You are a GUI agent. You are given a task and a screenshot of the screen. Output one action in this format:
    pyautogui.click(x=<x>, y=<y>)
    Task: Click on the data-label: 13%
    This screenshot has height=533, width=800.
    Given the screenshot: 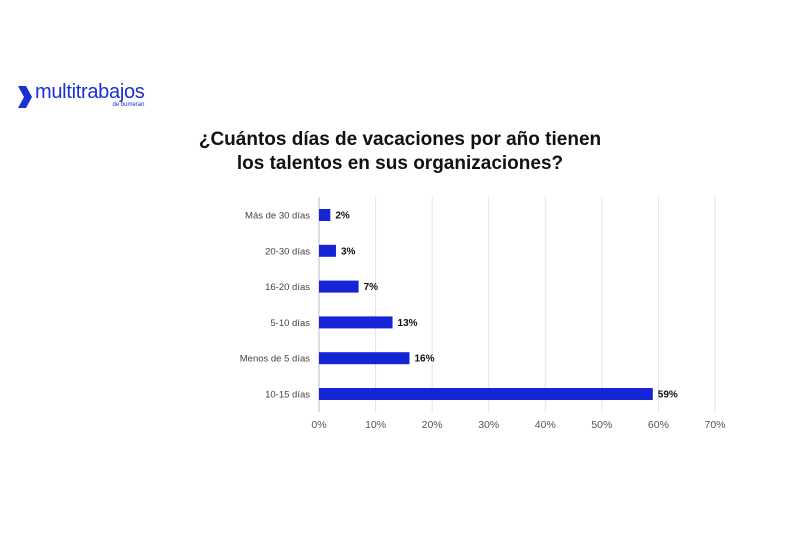 What is the action you would take?
    pyautogui.click(x=408, y=323)
    